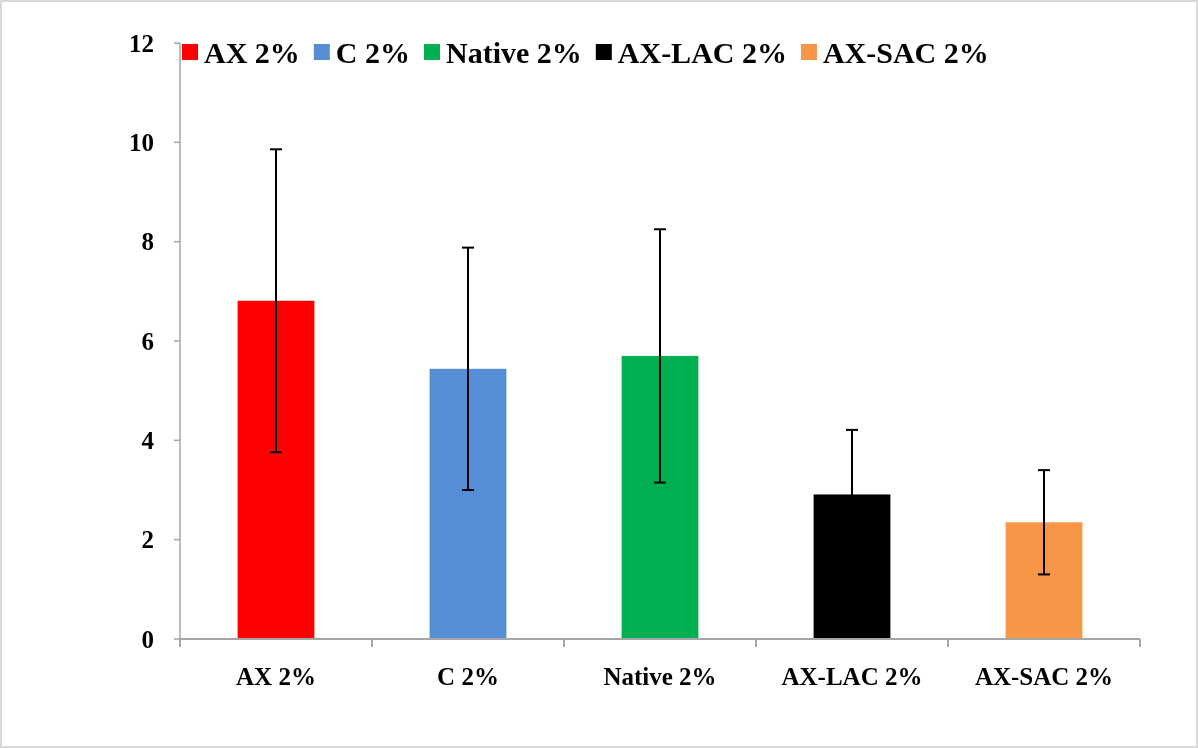  Describe the element at coordinates (905, 52) in the screenshot. I see `legend-label: AX-SAC 2%` at that location.